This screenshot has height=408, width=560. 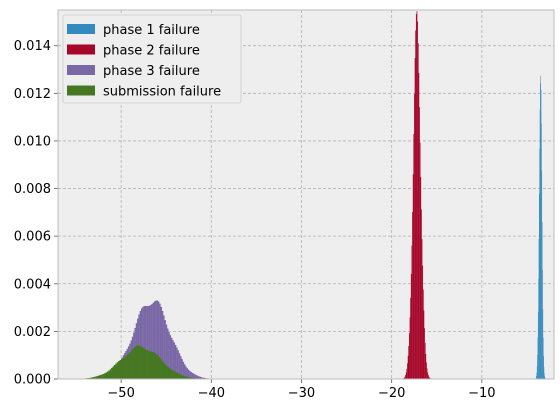 What do you see at coordinates (120, 393) in the screenshot?
I see `x-tick-label-0: −50` at bounding box center [120, 393].